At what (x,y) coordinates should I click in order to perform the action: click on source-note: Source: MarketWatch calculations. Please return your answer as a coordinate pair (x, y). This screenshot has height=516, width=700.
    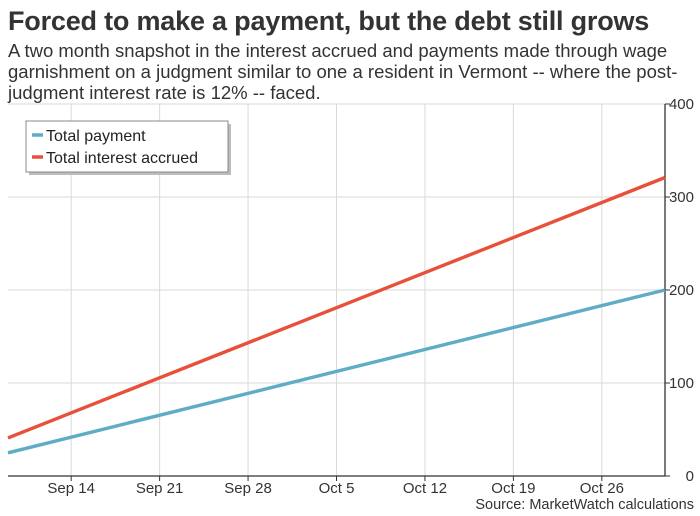
    Looking at the image, I should click on (584, 505).